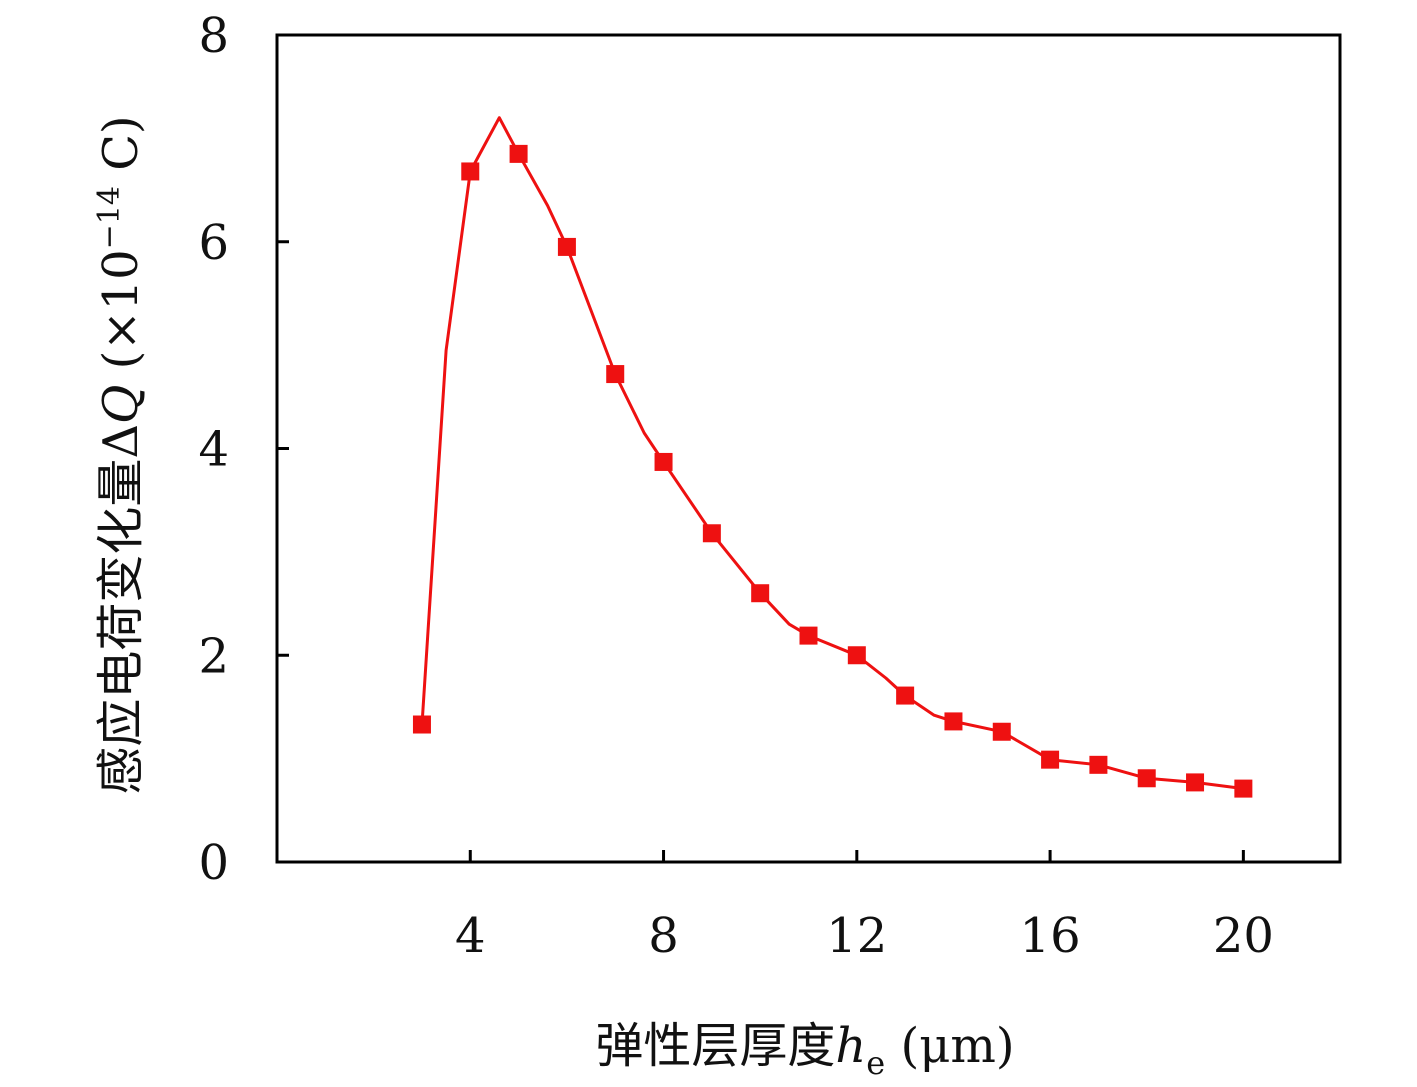  I want to click on x-tick-label-4: 4, so click(470, 936).